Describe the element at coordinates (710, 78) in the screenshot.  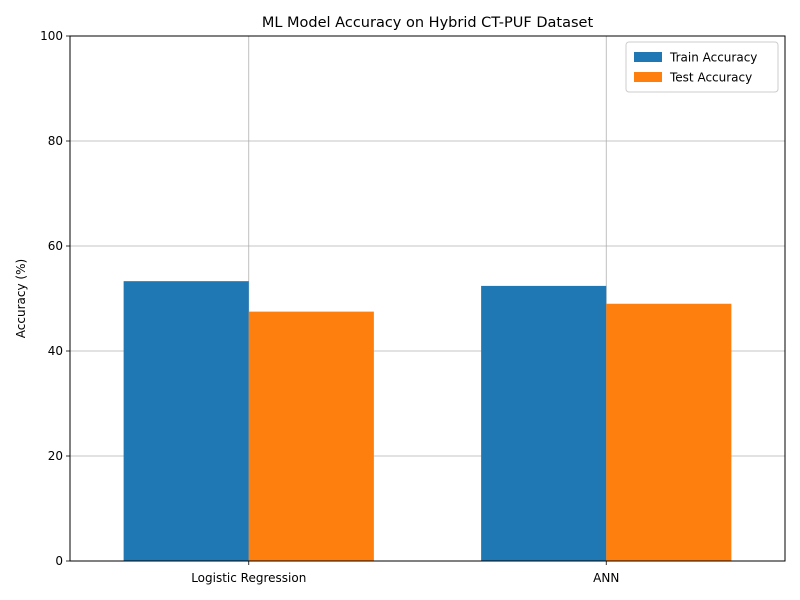
I see `legend-label: Test Accuracy` at that location.